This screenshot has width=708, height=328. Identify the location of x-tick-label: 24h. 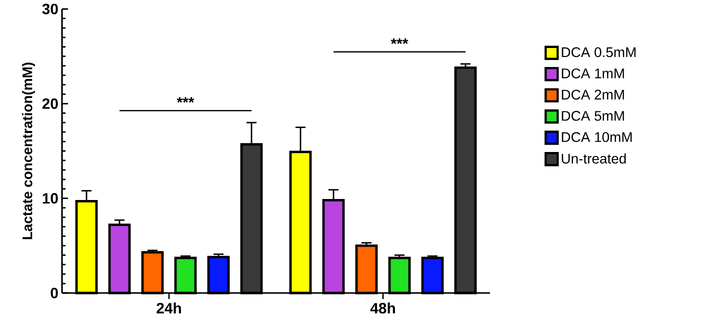
(168, 308).